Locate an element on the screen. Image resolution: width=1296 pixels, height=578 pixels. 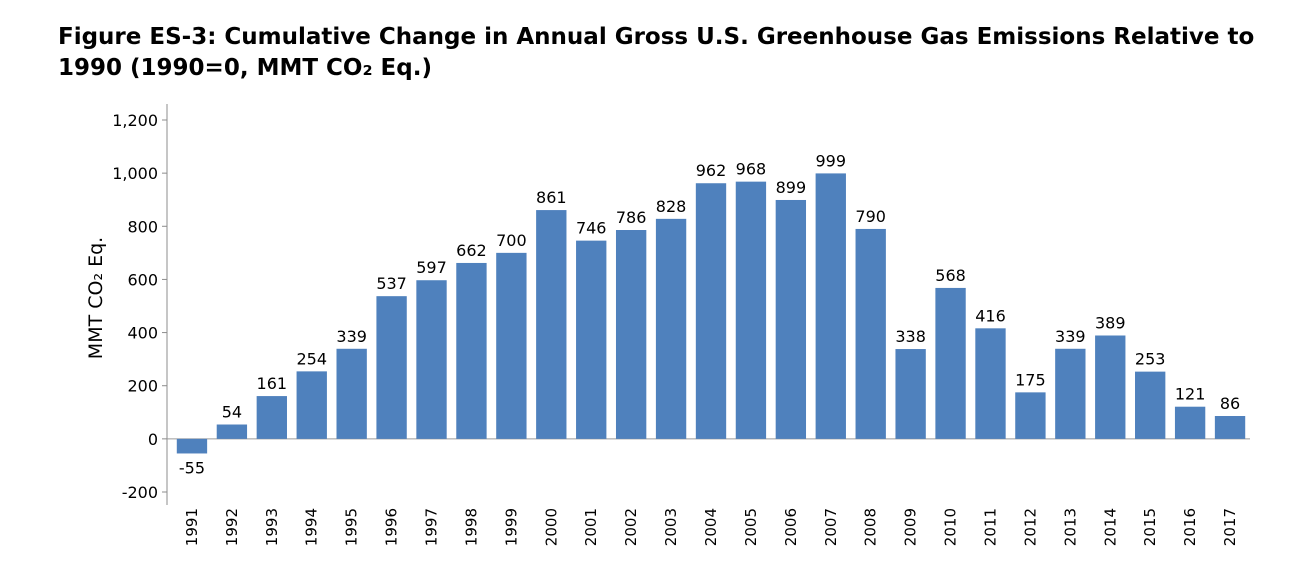
data-label: 968 is located at coordinates (751, 169).